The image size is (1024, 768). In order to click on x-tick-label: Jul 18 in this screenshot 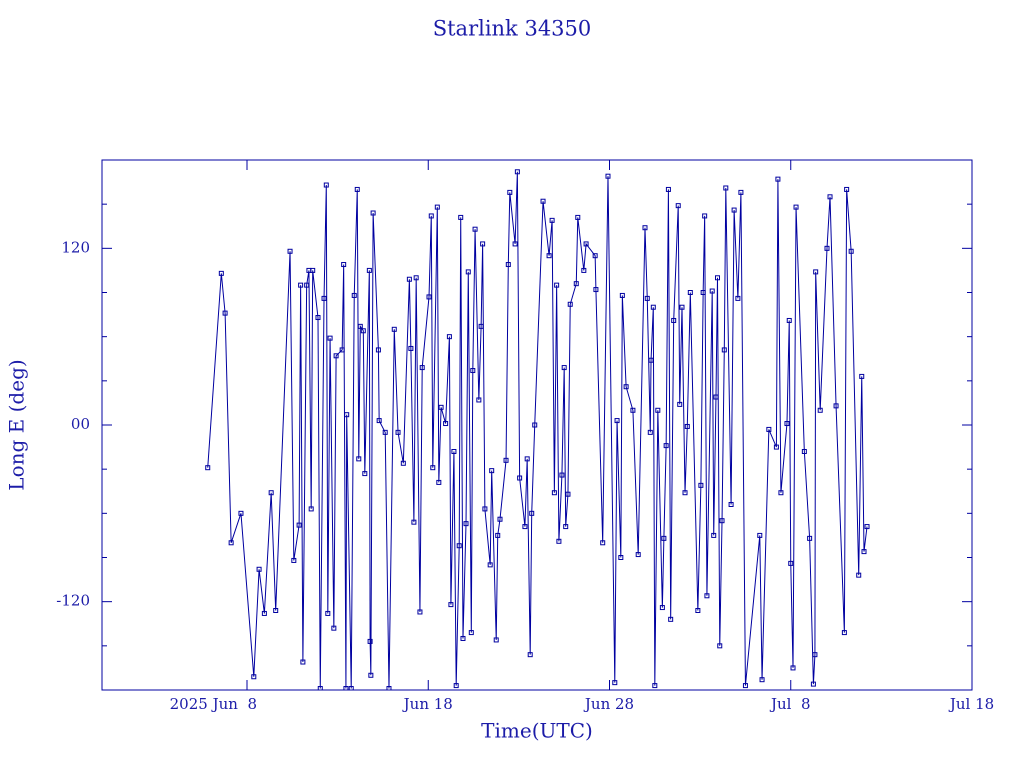, I will do `click(971, 704)`.